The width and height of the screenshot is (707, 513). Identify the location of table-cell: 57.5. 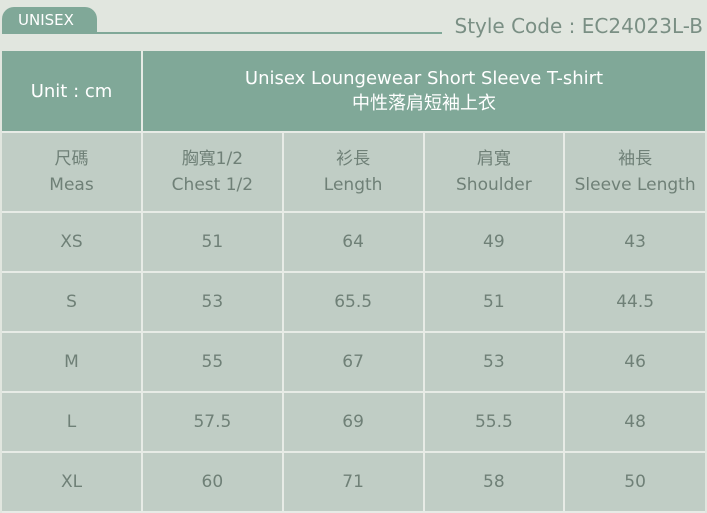
(212, 422).